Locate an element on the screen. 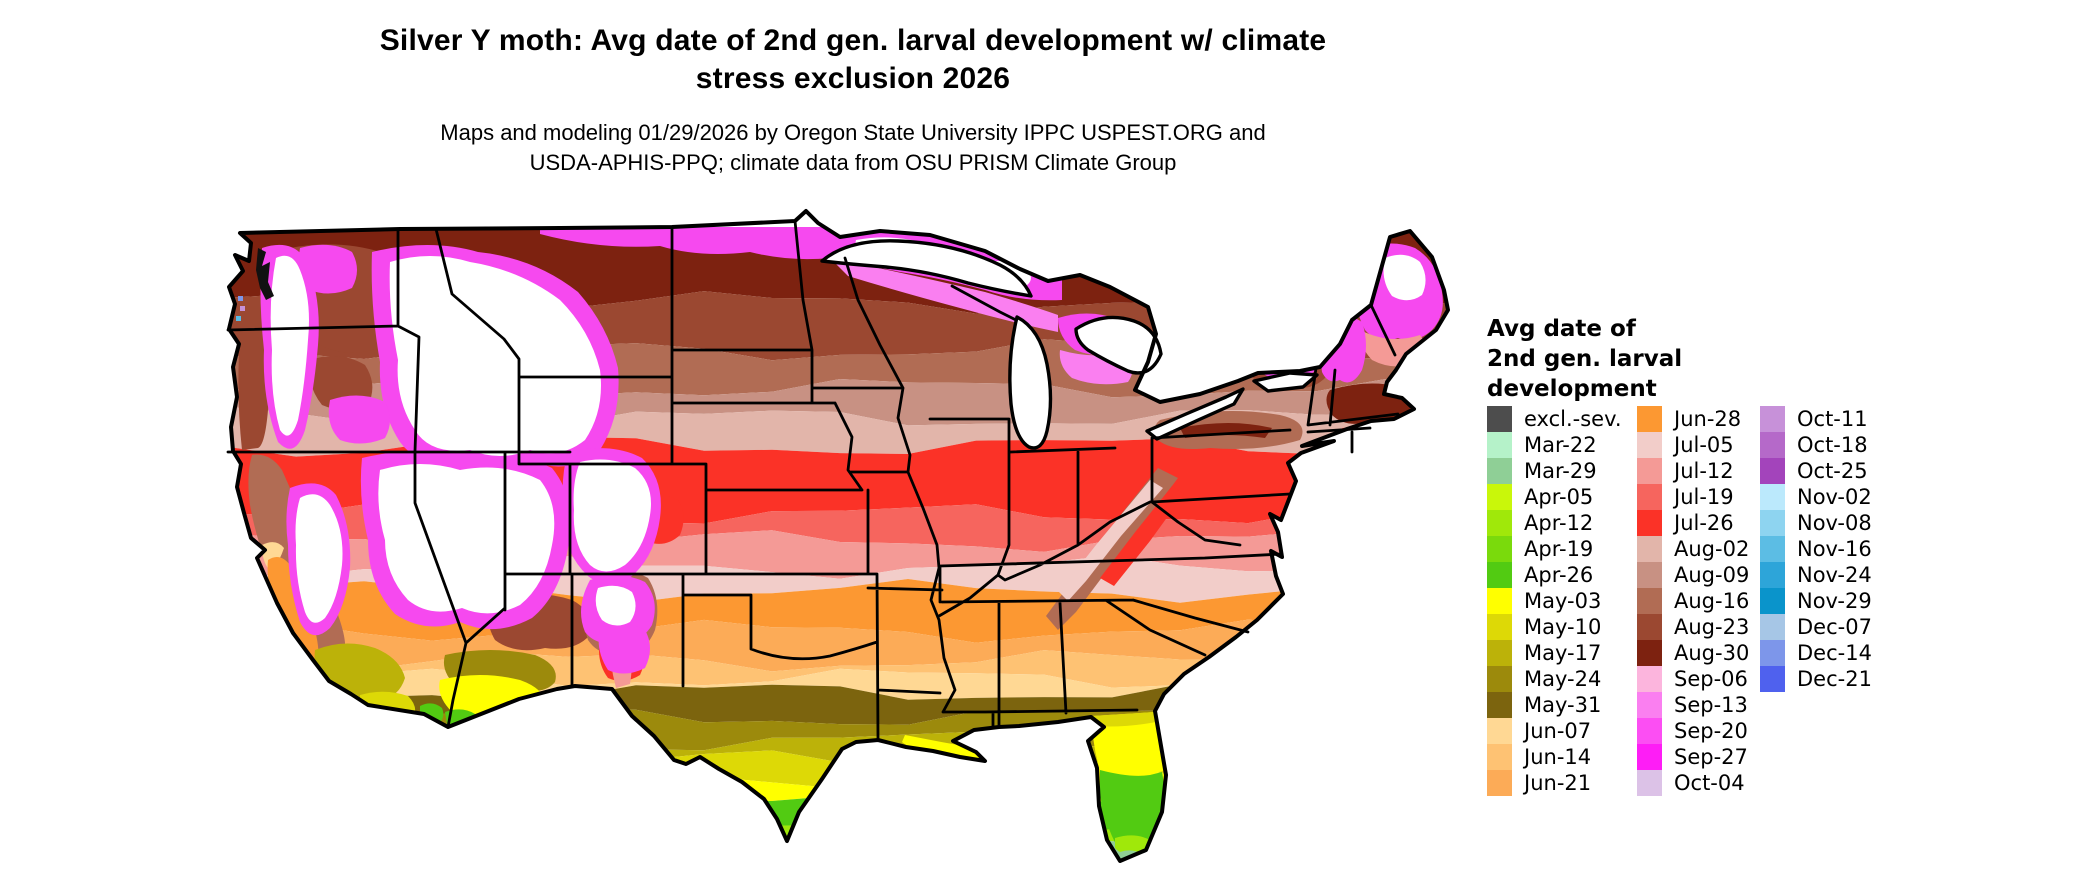 The image size is (2100, 892). legend-label: Dec-07 is located at coordinates (1834, 627).